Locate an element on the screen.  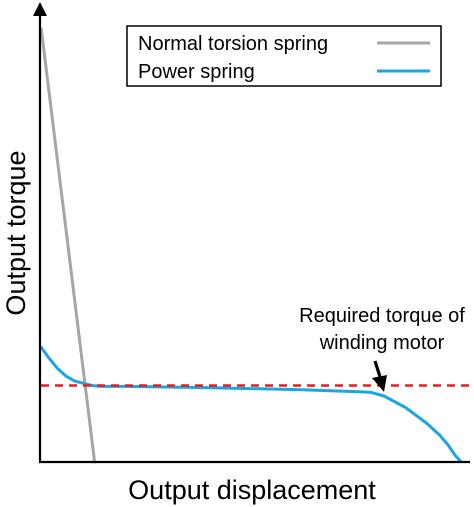
legend-label-power-spring: Power spring is located at coordinates (196, 72).